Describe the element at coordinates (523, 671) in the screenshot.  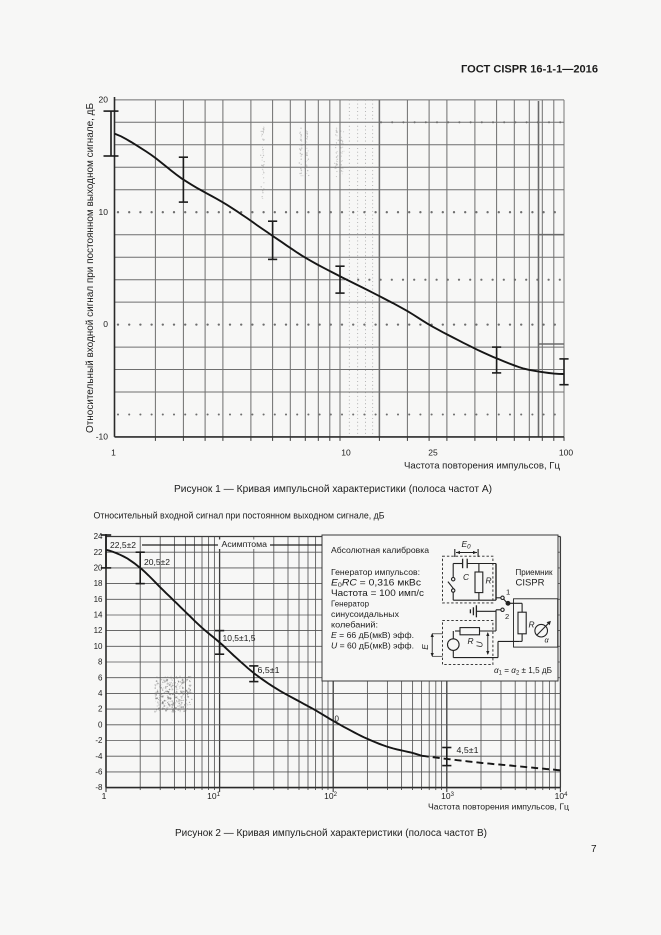
I see `svg-text: α1 = α2 ± 1,5 дБ` at that location.